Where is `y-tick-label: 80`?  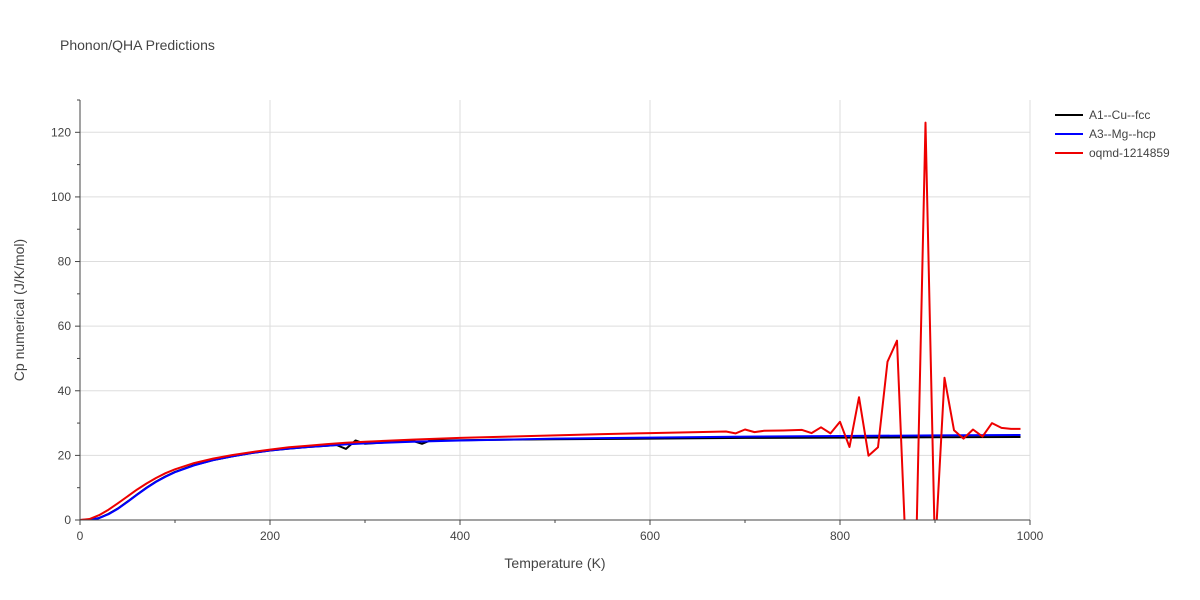 y-tick-label: 80 is located at coordinates (65, 262).